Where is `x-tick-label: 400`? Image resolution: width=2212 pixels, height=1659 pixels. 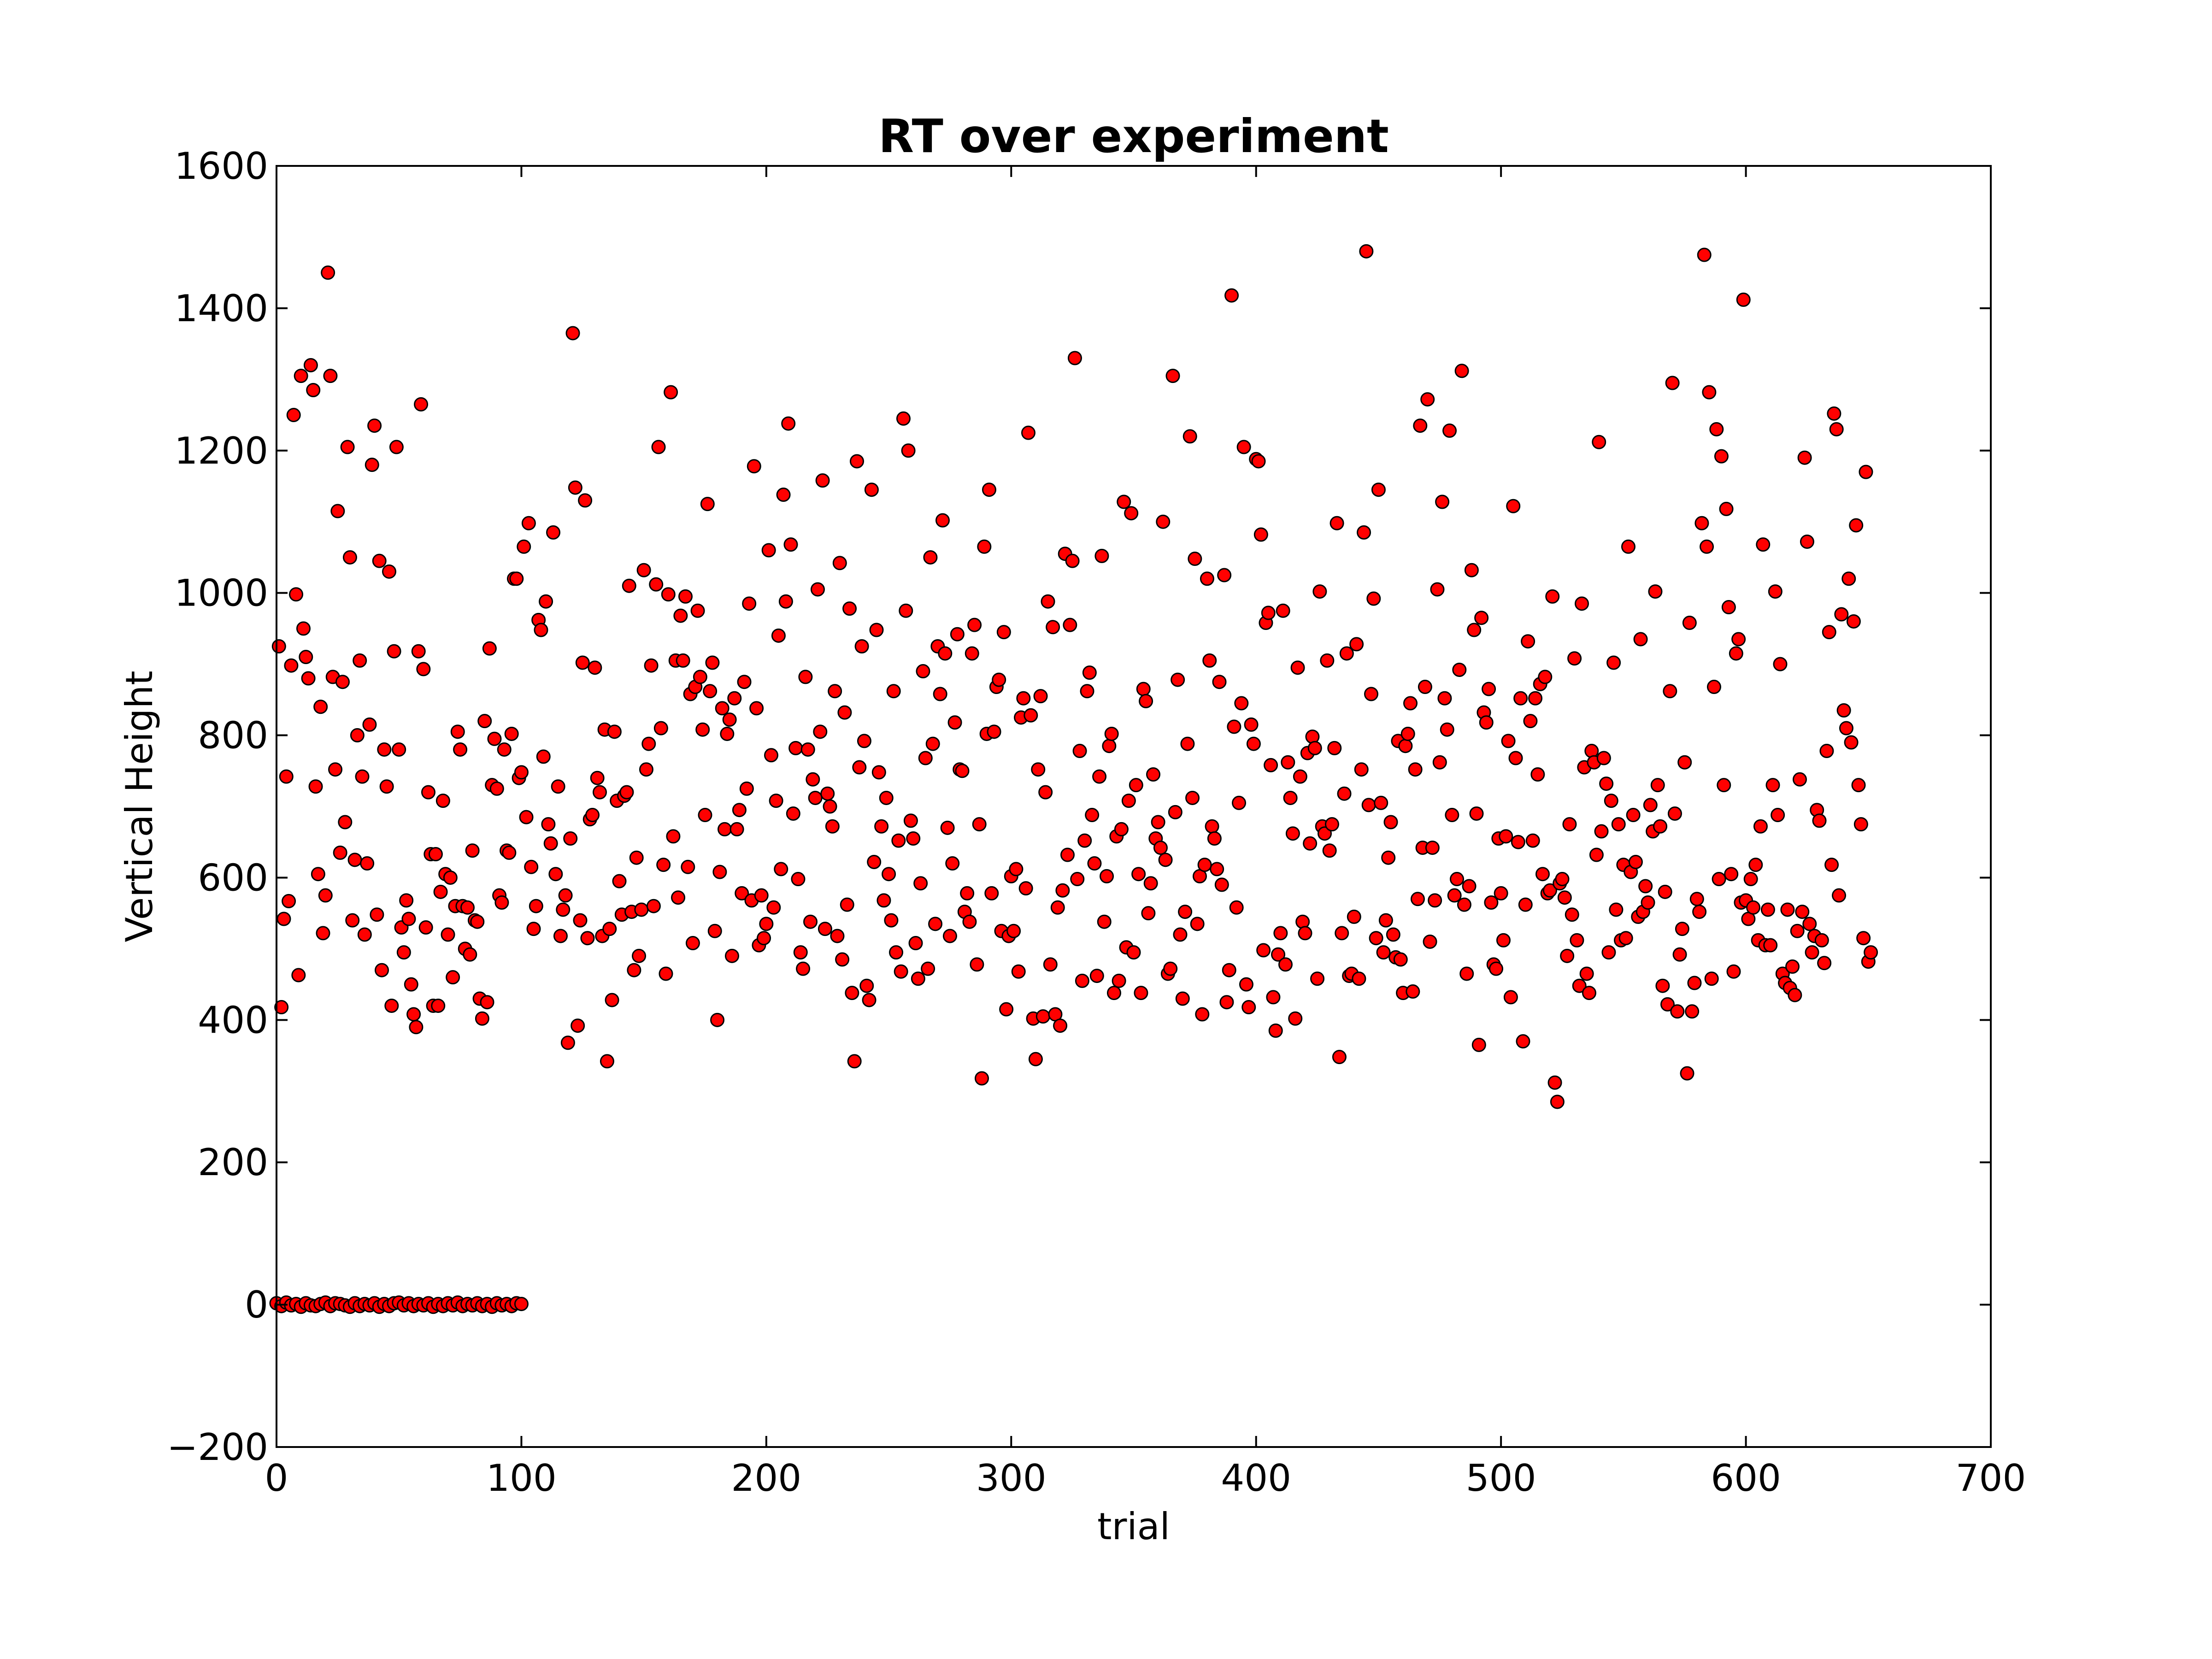 x-tick-label: 400 is located at coordinates (1256, 1478).